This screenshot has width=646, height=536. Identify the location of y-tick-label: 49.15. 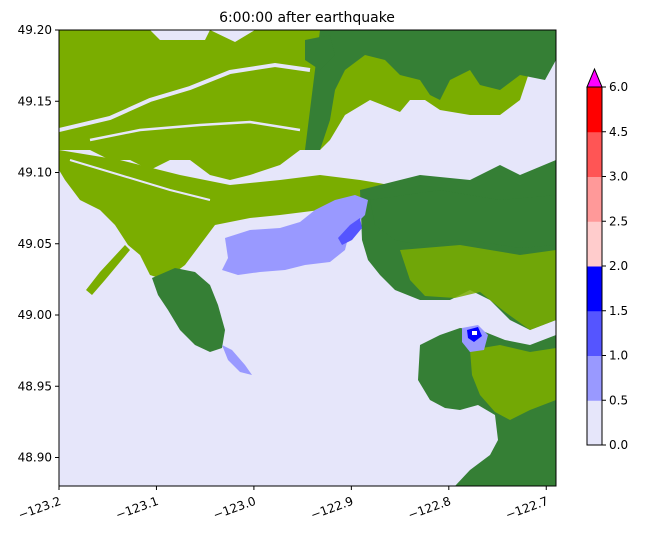
(35, 101).